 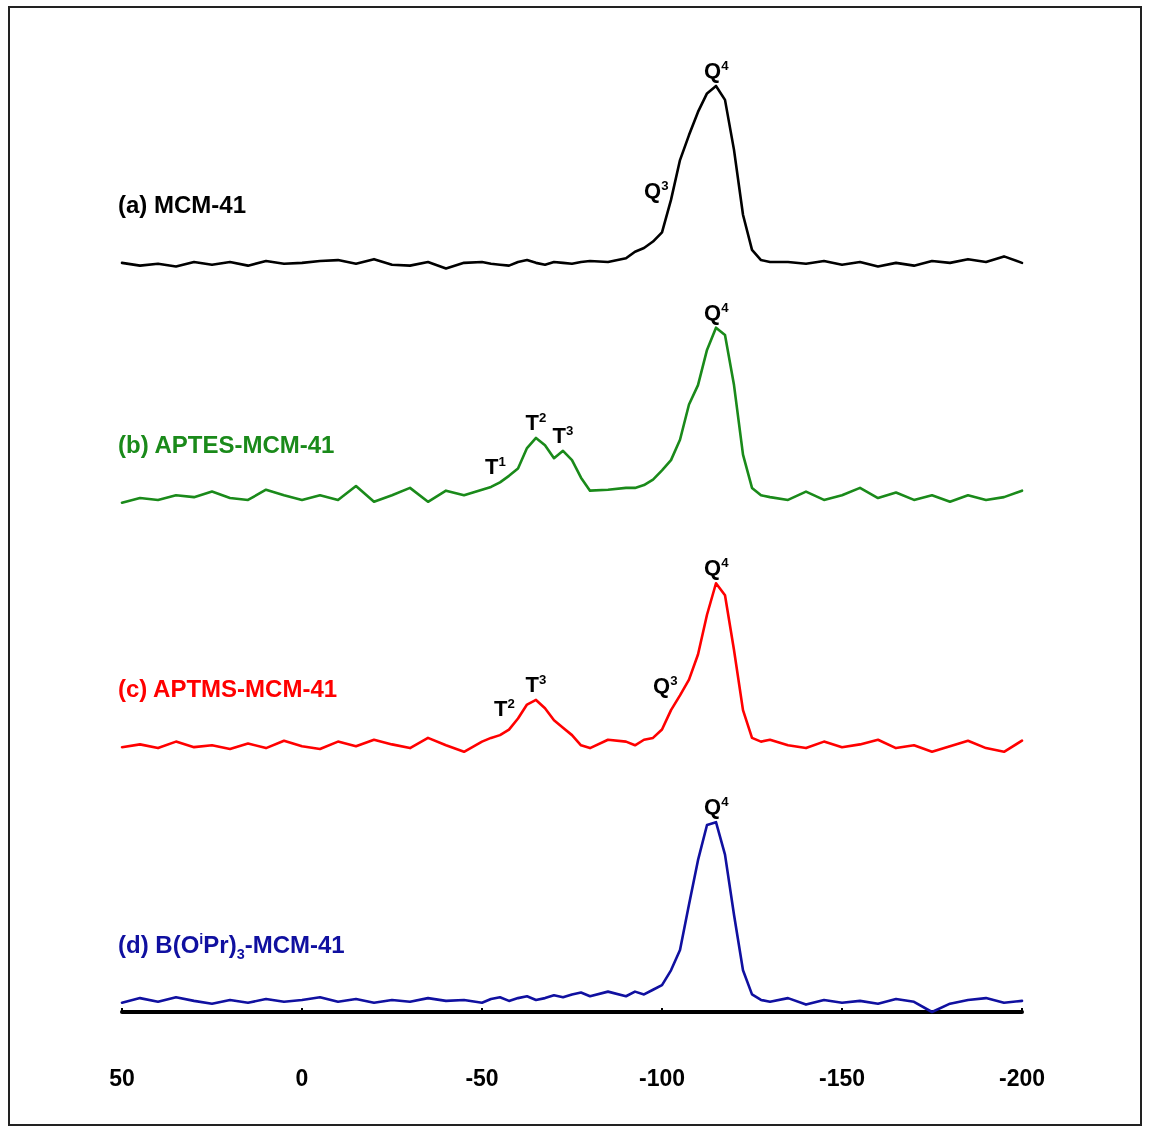 I want to click on series-label: (d) B(O$^{i}$Pr)$_{3}$-MCM-41, so click(x=231, y=946).